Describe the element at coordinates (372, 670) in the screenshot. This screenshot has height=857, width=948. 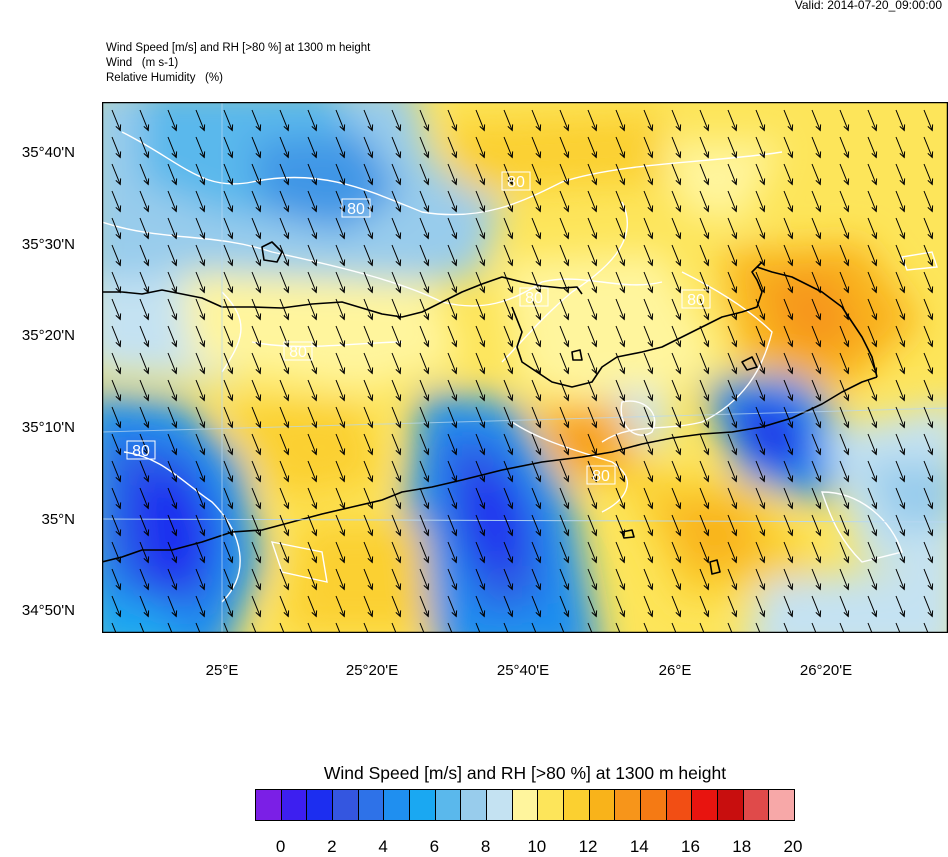
I see `x-tick-label: 25°20'E` at that location.